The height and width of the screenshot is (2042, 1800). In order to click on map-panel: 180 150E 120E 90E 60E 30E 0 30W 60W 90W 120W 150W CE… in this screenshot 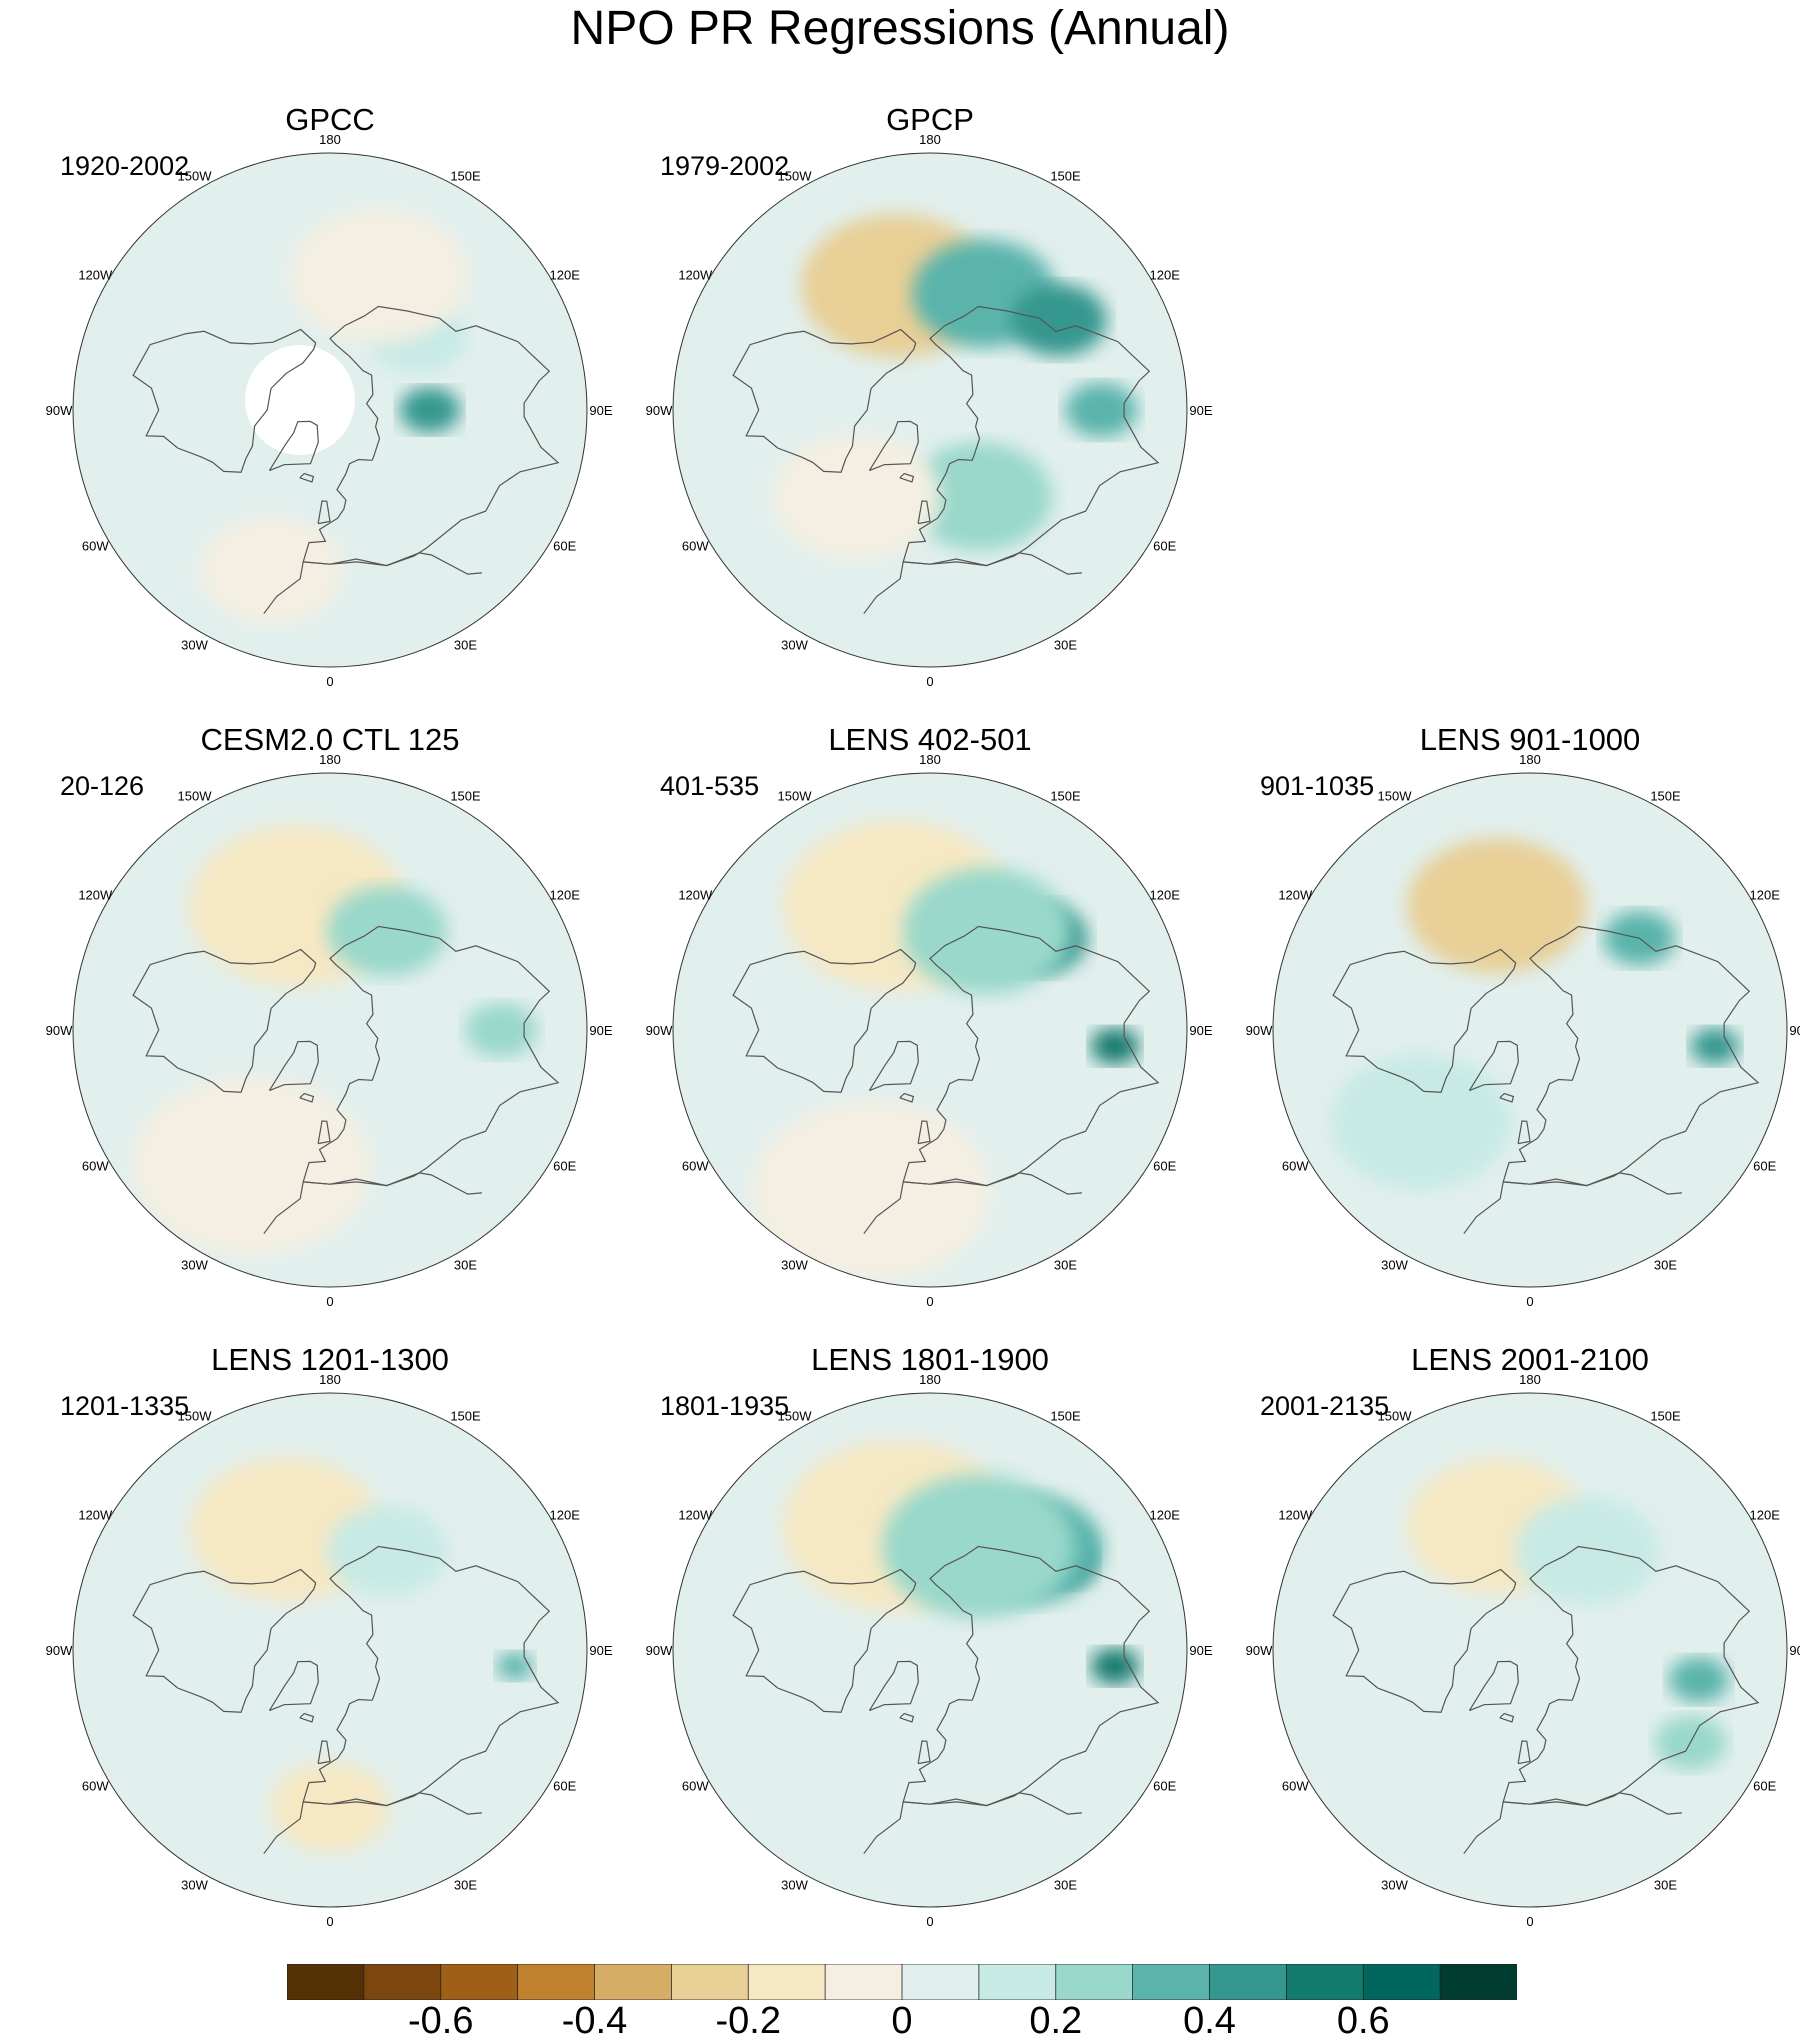, I will do `click(330, 1026)`.